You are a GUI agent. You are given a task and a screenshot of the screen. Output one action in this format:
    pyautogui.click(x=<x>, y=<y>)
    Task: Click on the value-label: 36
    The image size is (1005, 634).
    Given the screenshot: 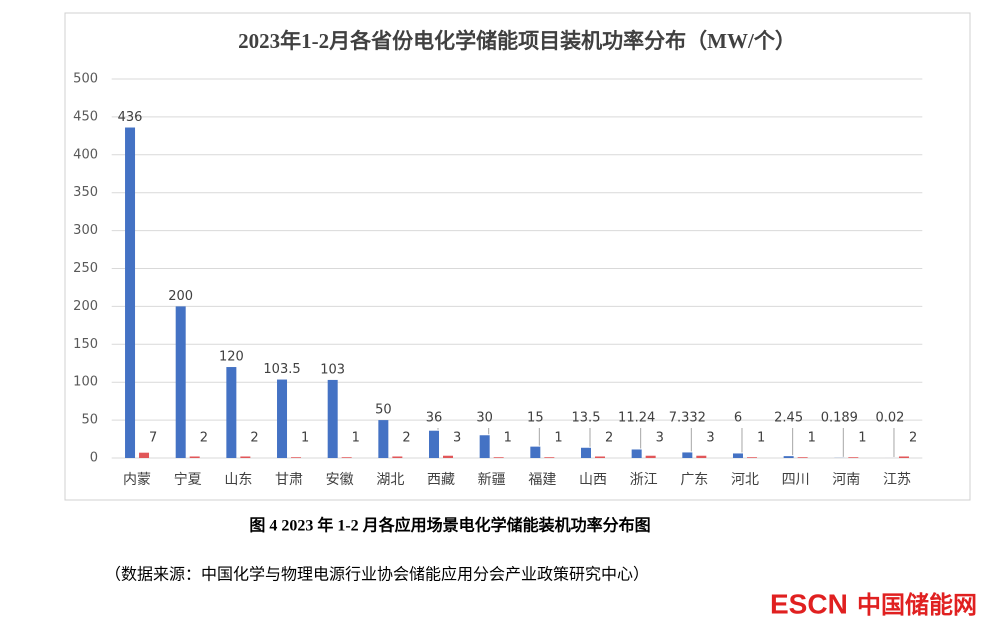 What is the action you would take?
    pyautogui.click(x=434, y=418)
    